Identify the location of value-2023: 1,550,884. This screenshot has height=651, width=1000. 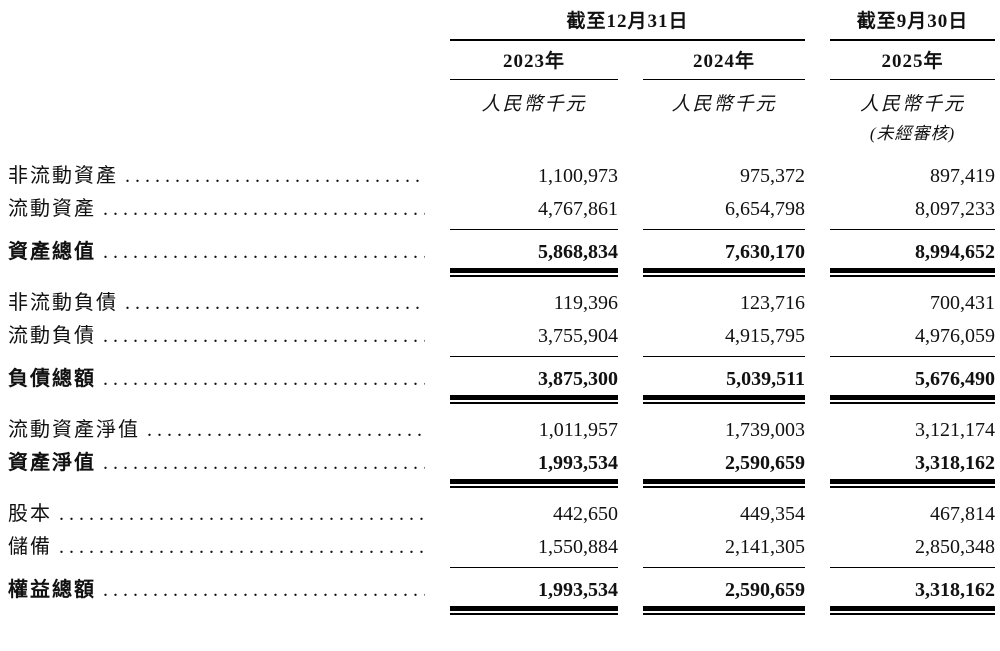
(534, 551).